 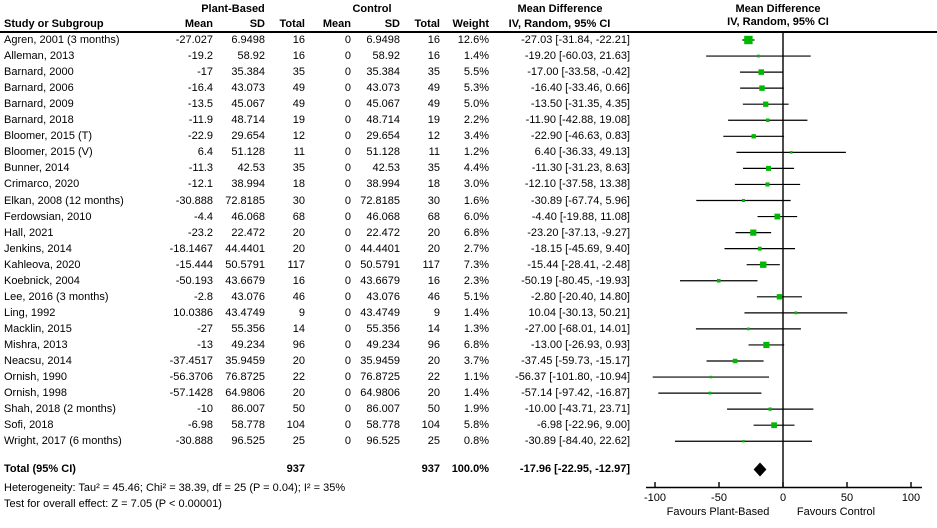 I want to click on ci-text: -11.30 [-31.23, 8.63], so click(x=580, y=168).